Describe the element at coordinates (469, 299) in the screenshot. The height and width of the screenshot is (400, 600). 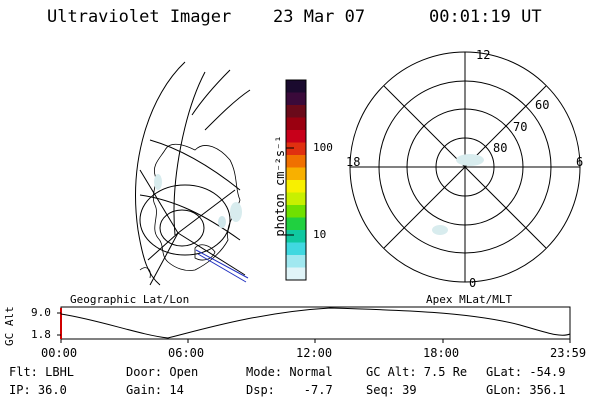
I see `apex-panel-label: Apex MLat/MLT` at that location.